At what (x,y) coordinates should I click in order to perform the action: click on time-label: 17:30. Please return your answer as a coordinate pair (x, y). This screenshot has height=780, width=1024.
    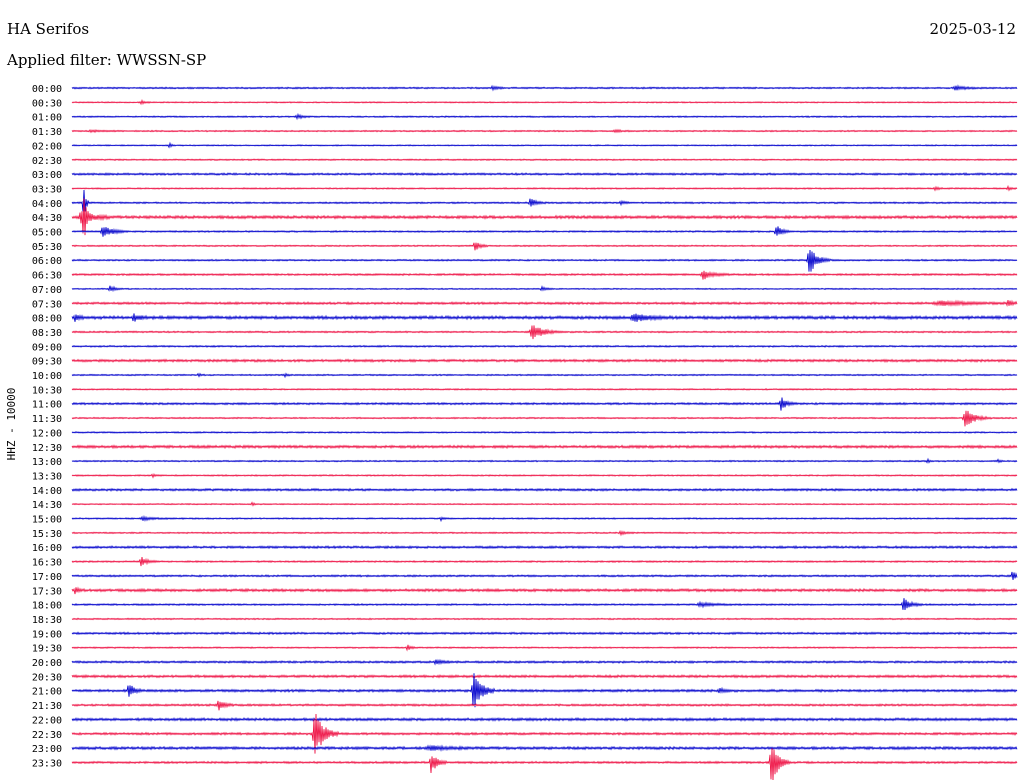
    Looking at the image, I should click on (47, 591).